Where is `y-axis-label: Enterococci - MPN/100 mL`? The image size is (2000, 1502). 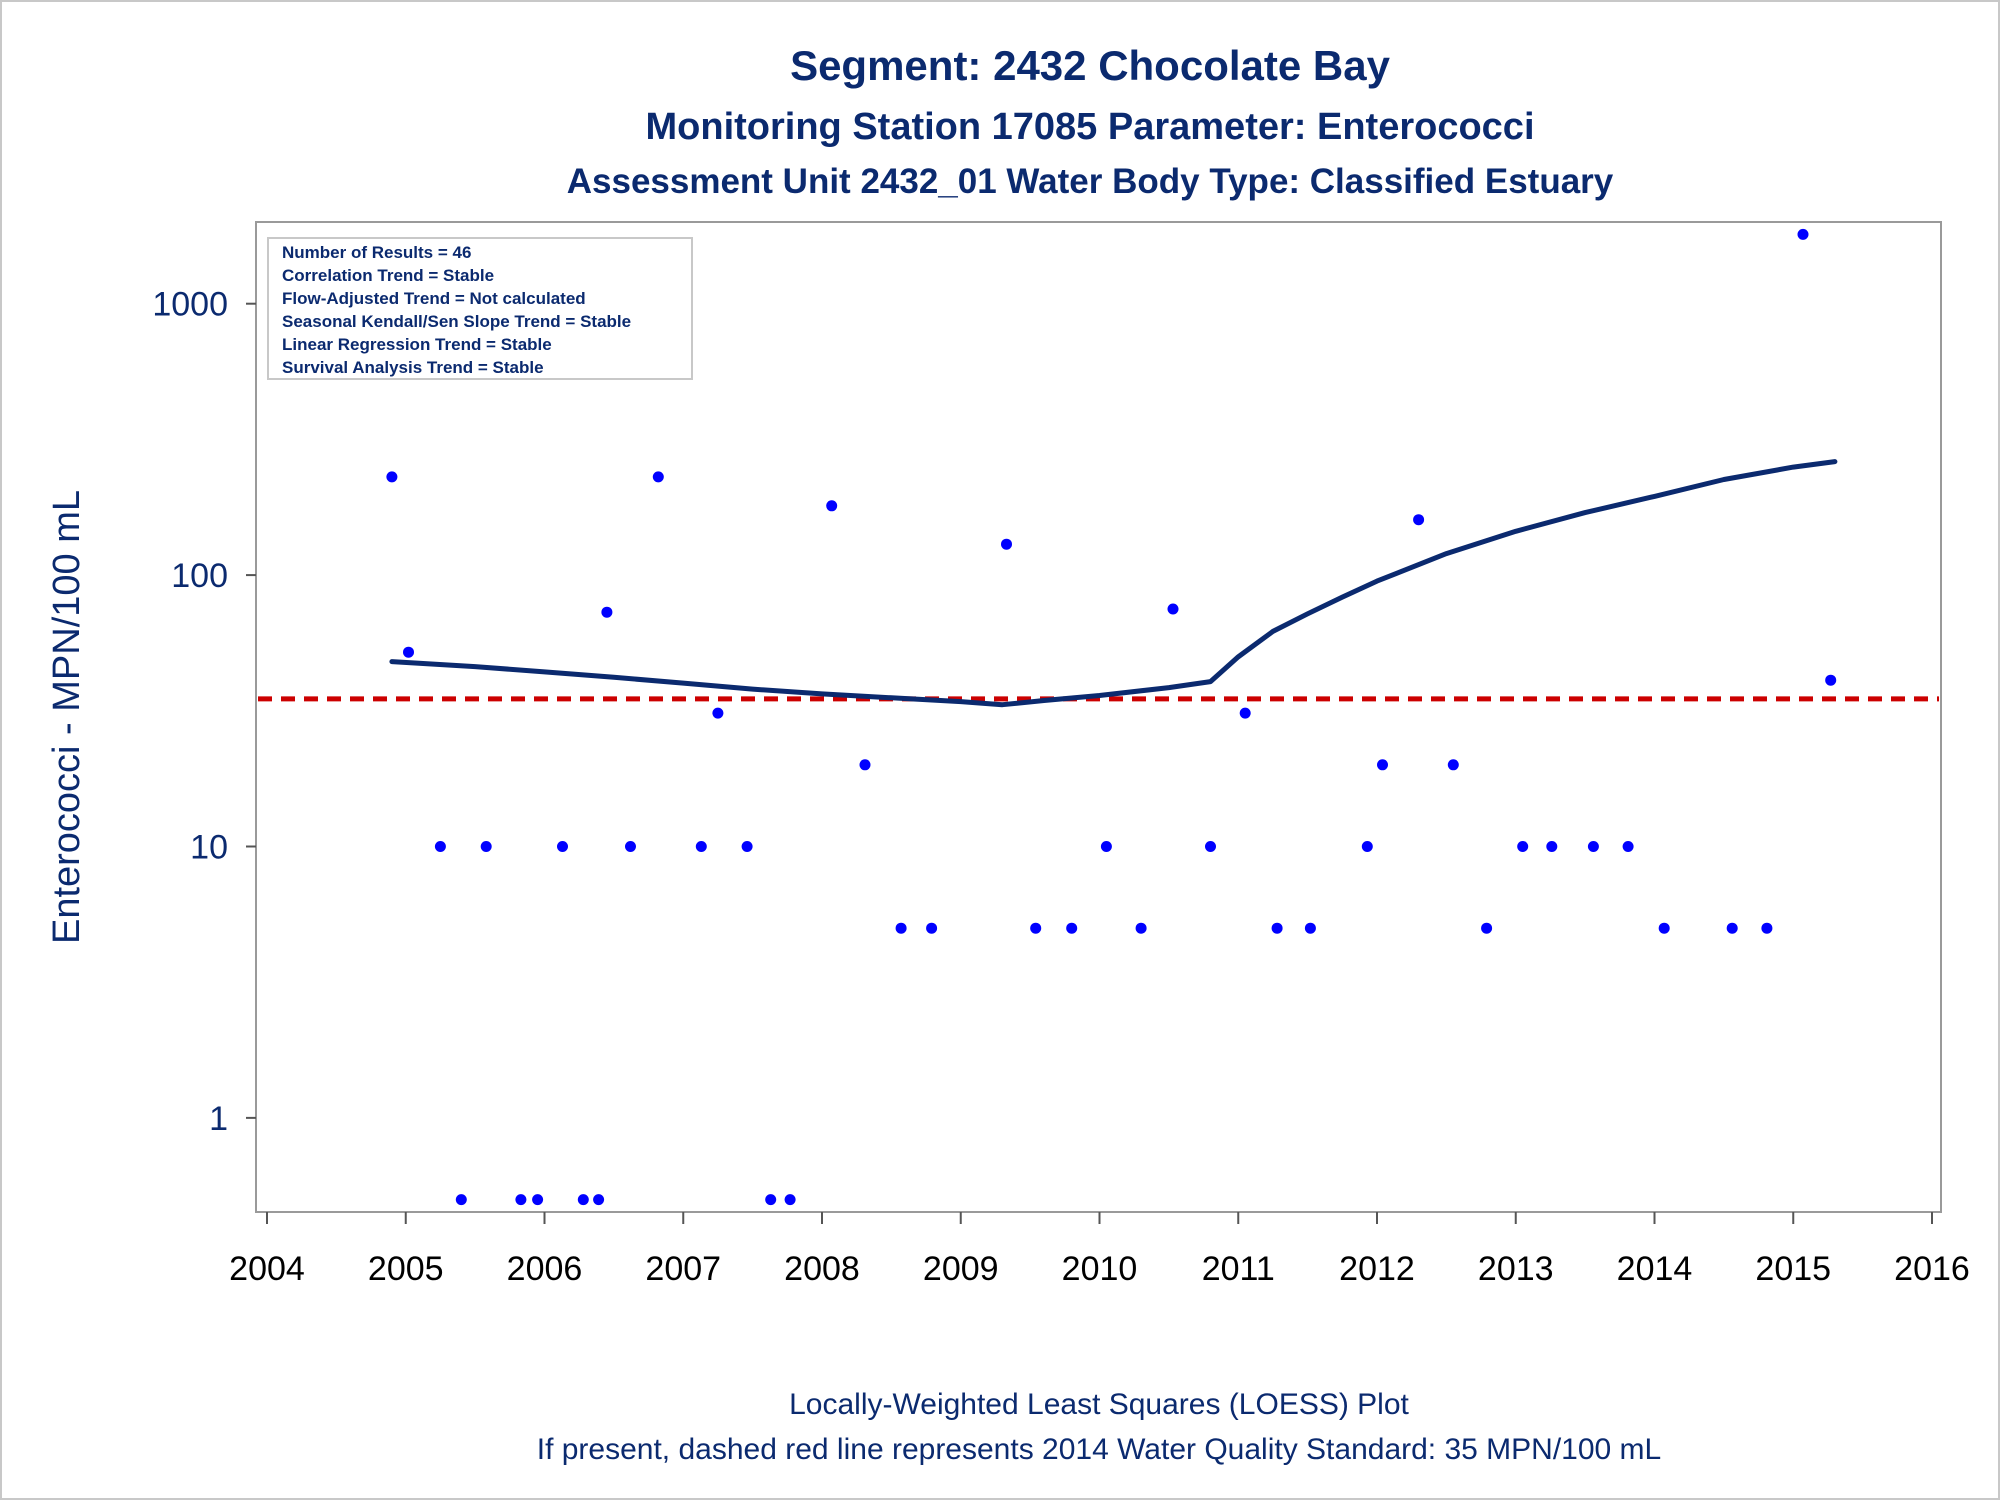 y-axis-label: Enterococci - MPN/100 mL is located at coordinates (67, 717).